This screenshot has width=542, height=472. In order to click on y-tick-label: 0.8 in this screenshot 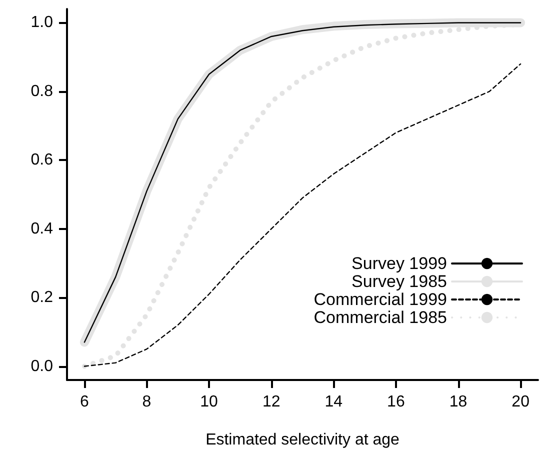, I will do `click(42, 91)`.